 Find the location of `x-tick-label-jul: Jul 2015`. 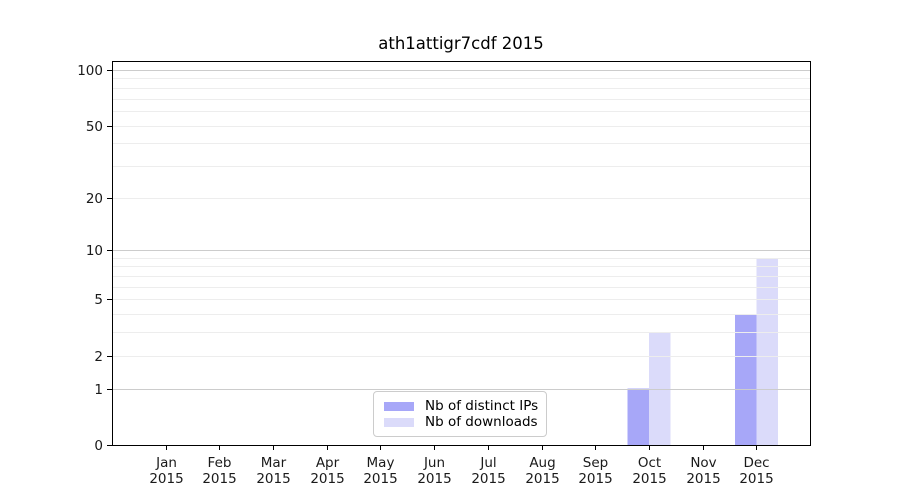

x-tick-label-jul: Jul 2015 is located at coordinates (488, 471).